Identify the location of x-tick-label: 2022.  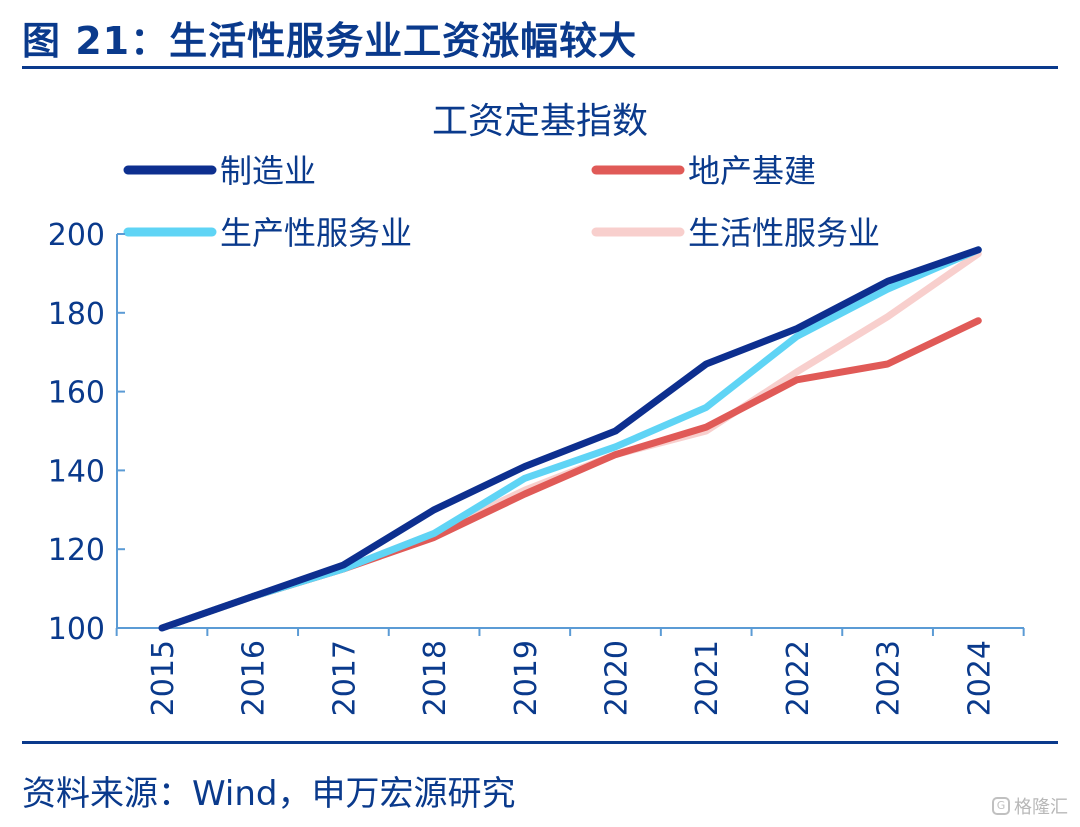
(798, 678).